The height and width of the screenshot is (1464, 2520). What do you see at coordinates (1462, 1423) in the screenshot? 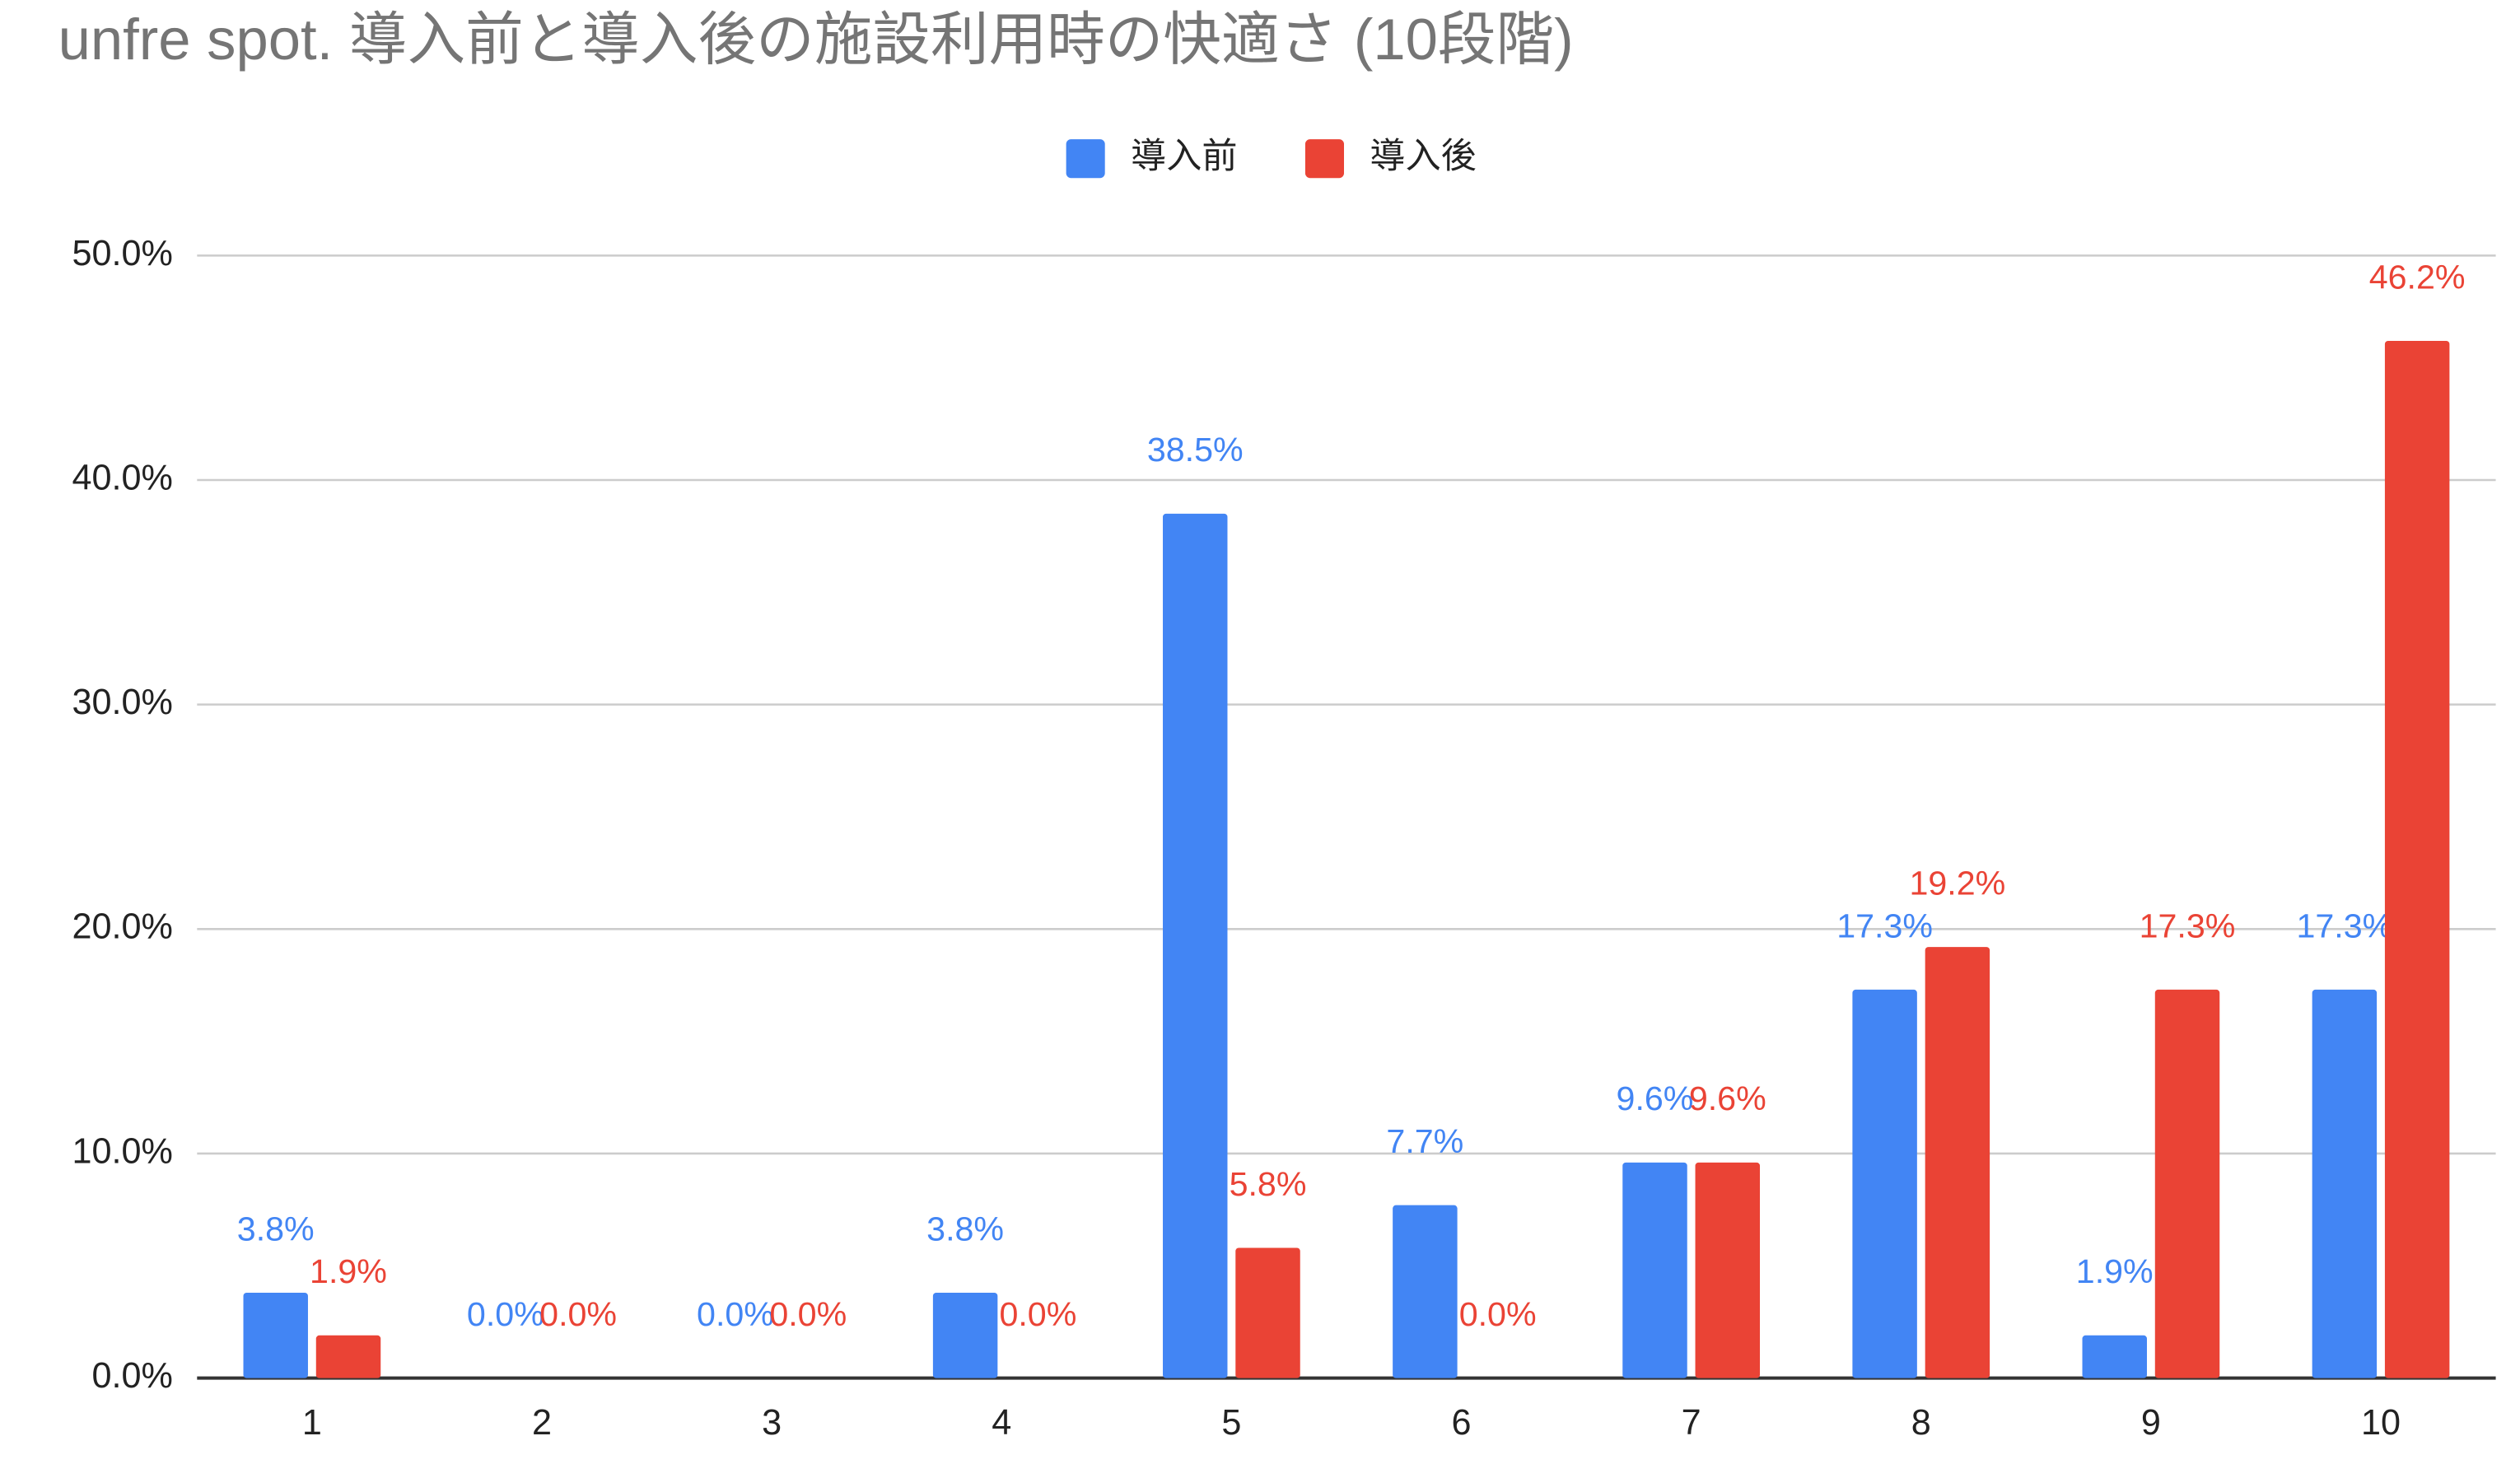
I see `x-tick-label: 6` at bounding box center [1462, 1423].